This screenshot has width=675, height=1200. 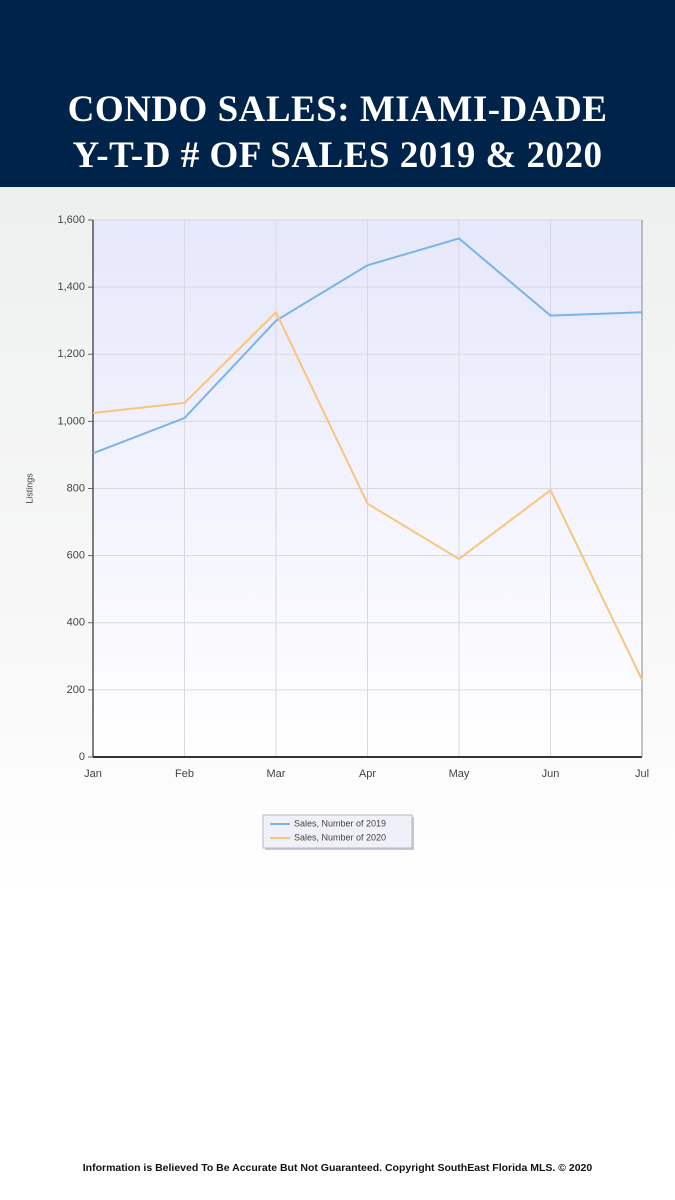 I want to click on legend-box, so click(x=337, y=831).